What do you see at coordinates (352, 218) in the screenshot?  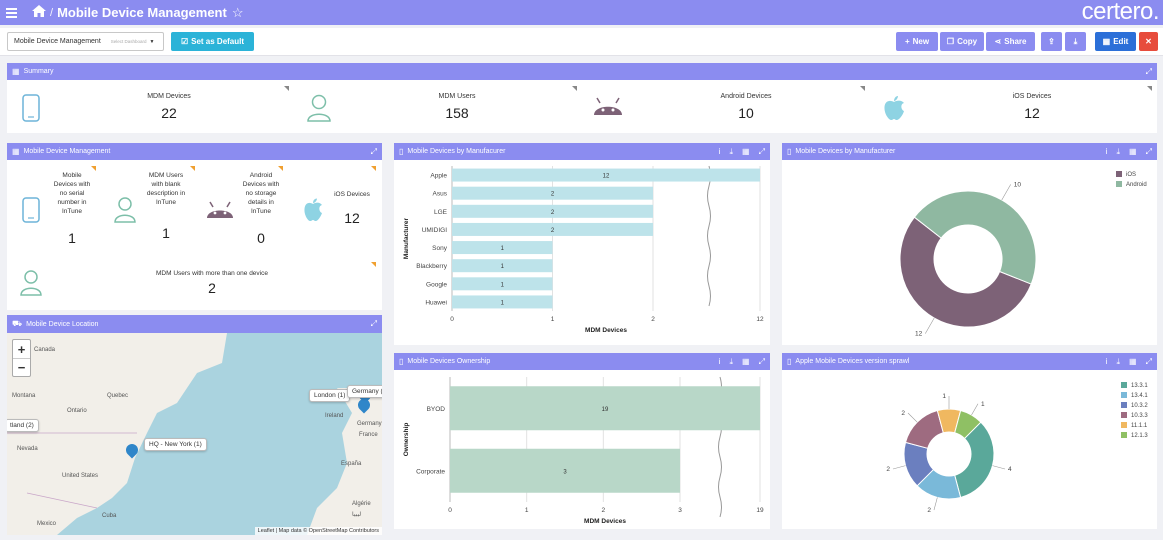 I see `mdm-item-value: 12` at bounding box center [352, 218].